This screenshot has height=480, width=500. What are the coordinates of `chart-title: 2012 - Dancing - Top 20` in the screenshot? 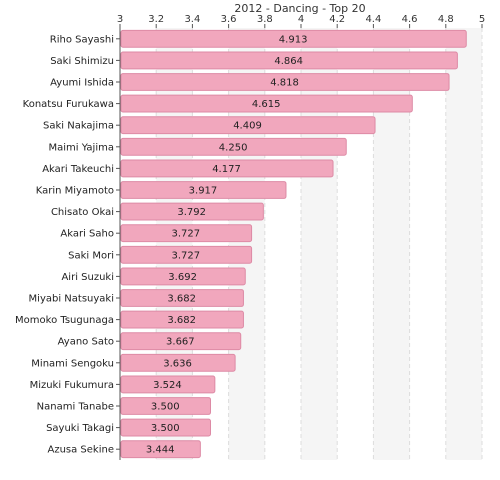 It's located at (299, 8).